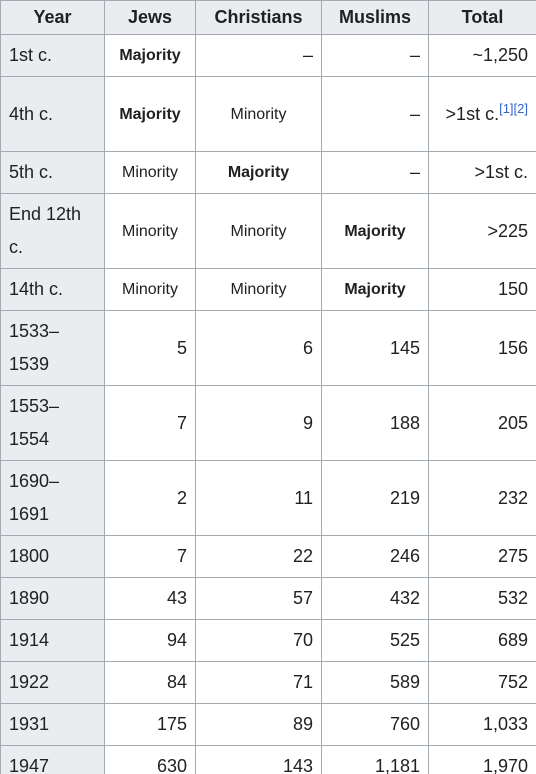 The height and width of the screenshot is (774, 536). Describe the element at coordinates (150, 759) in the screenshot. I see `jews-cell: 630` at that location.